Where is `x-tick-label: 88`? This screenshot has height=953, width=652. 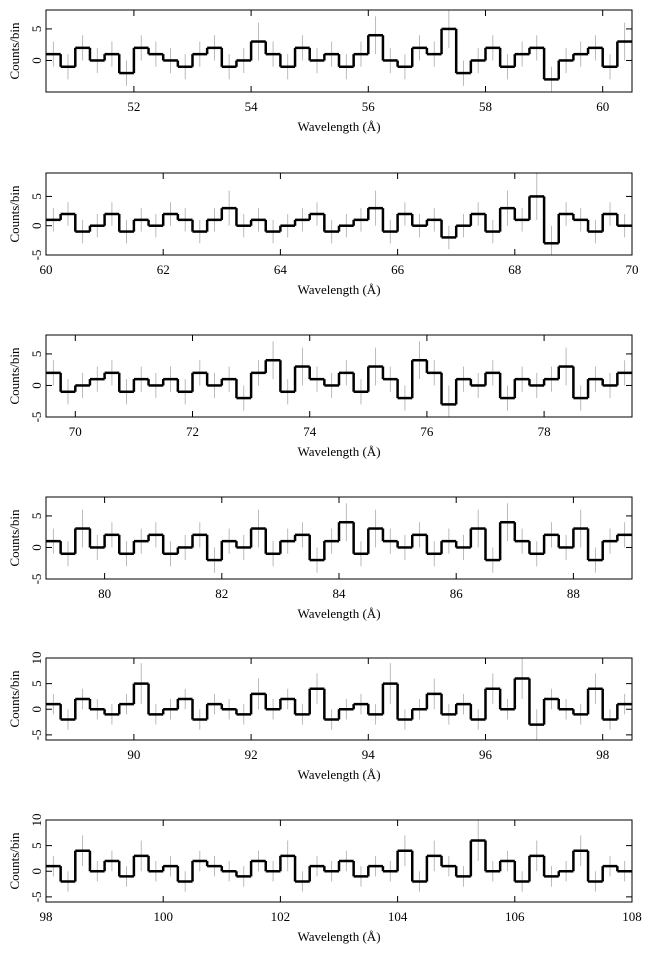
x-tick-label: 88 is located at coordinates (573, 593).